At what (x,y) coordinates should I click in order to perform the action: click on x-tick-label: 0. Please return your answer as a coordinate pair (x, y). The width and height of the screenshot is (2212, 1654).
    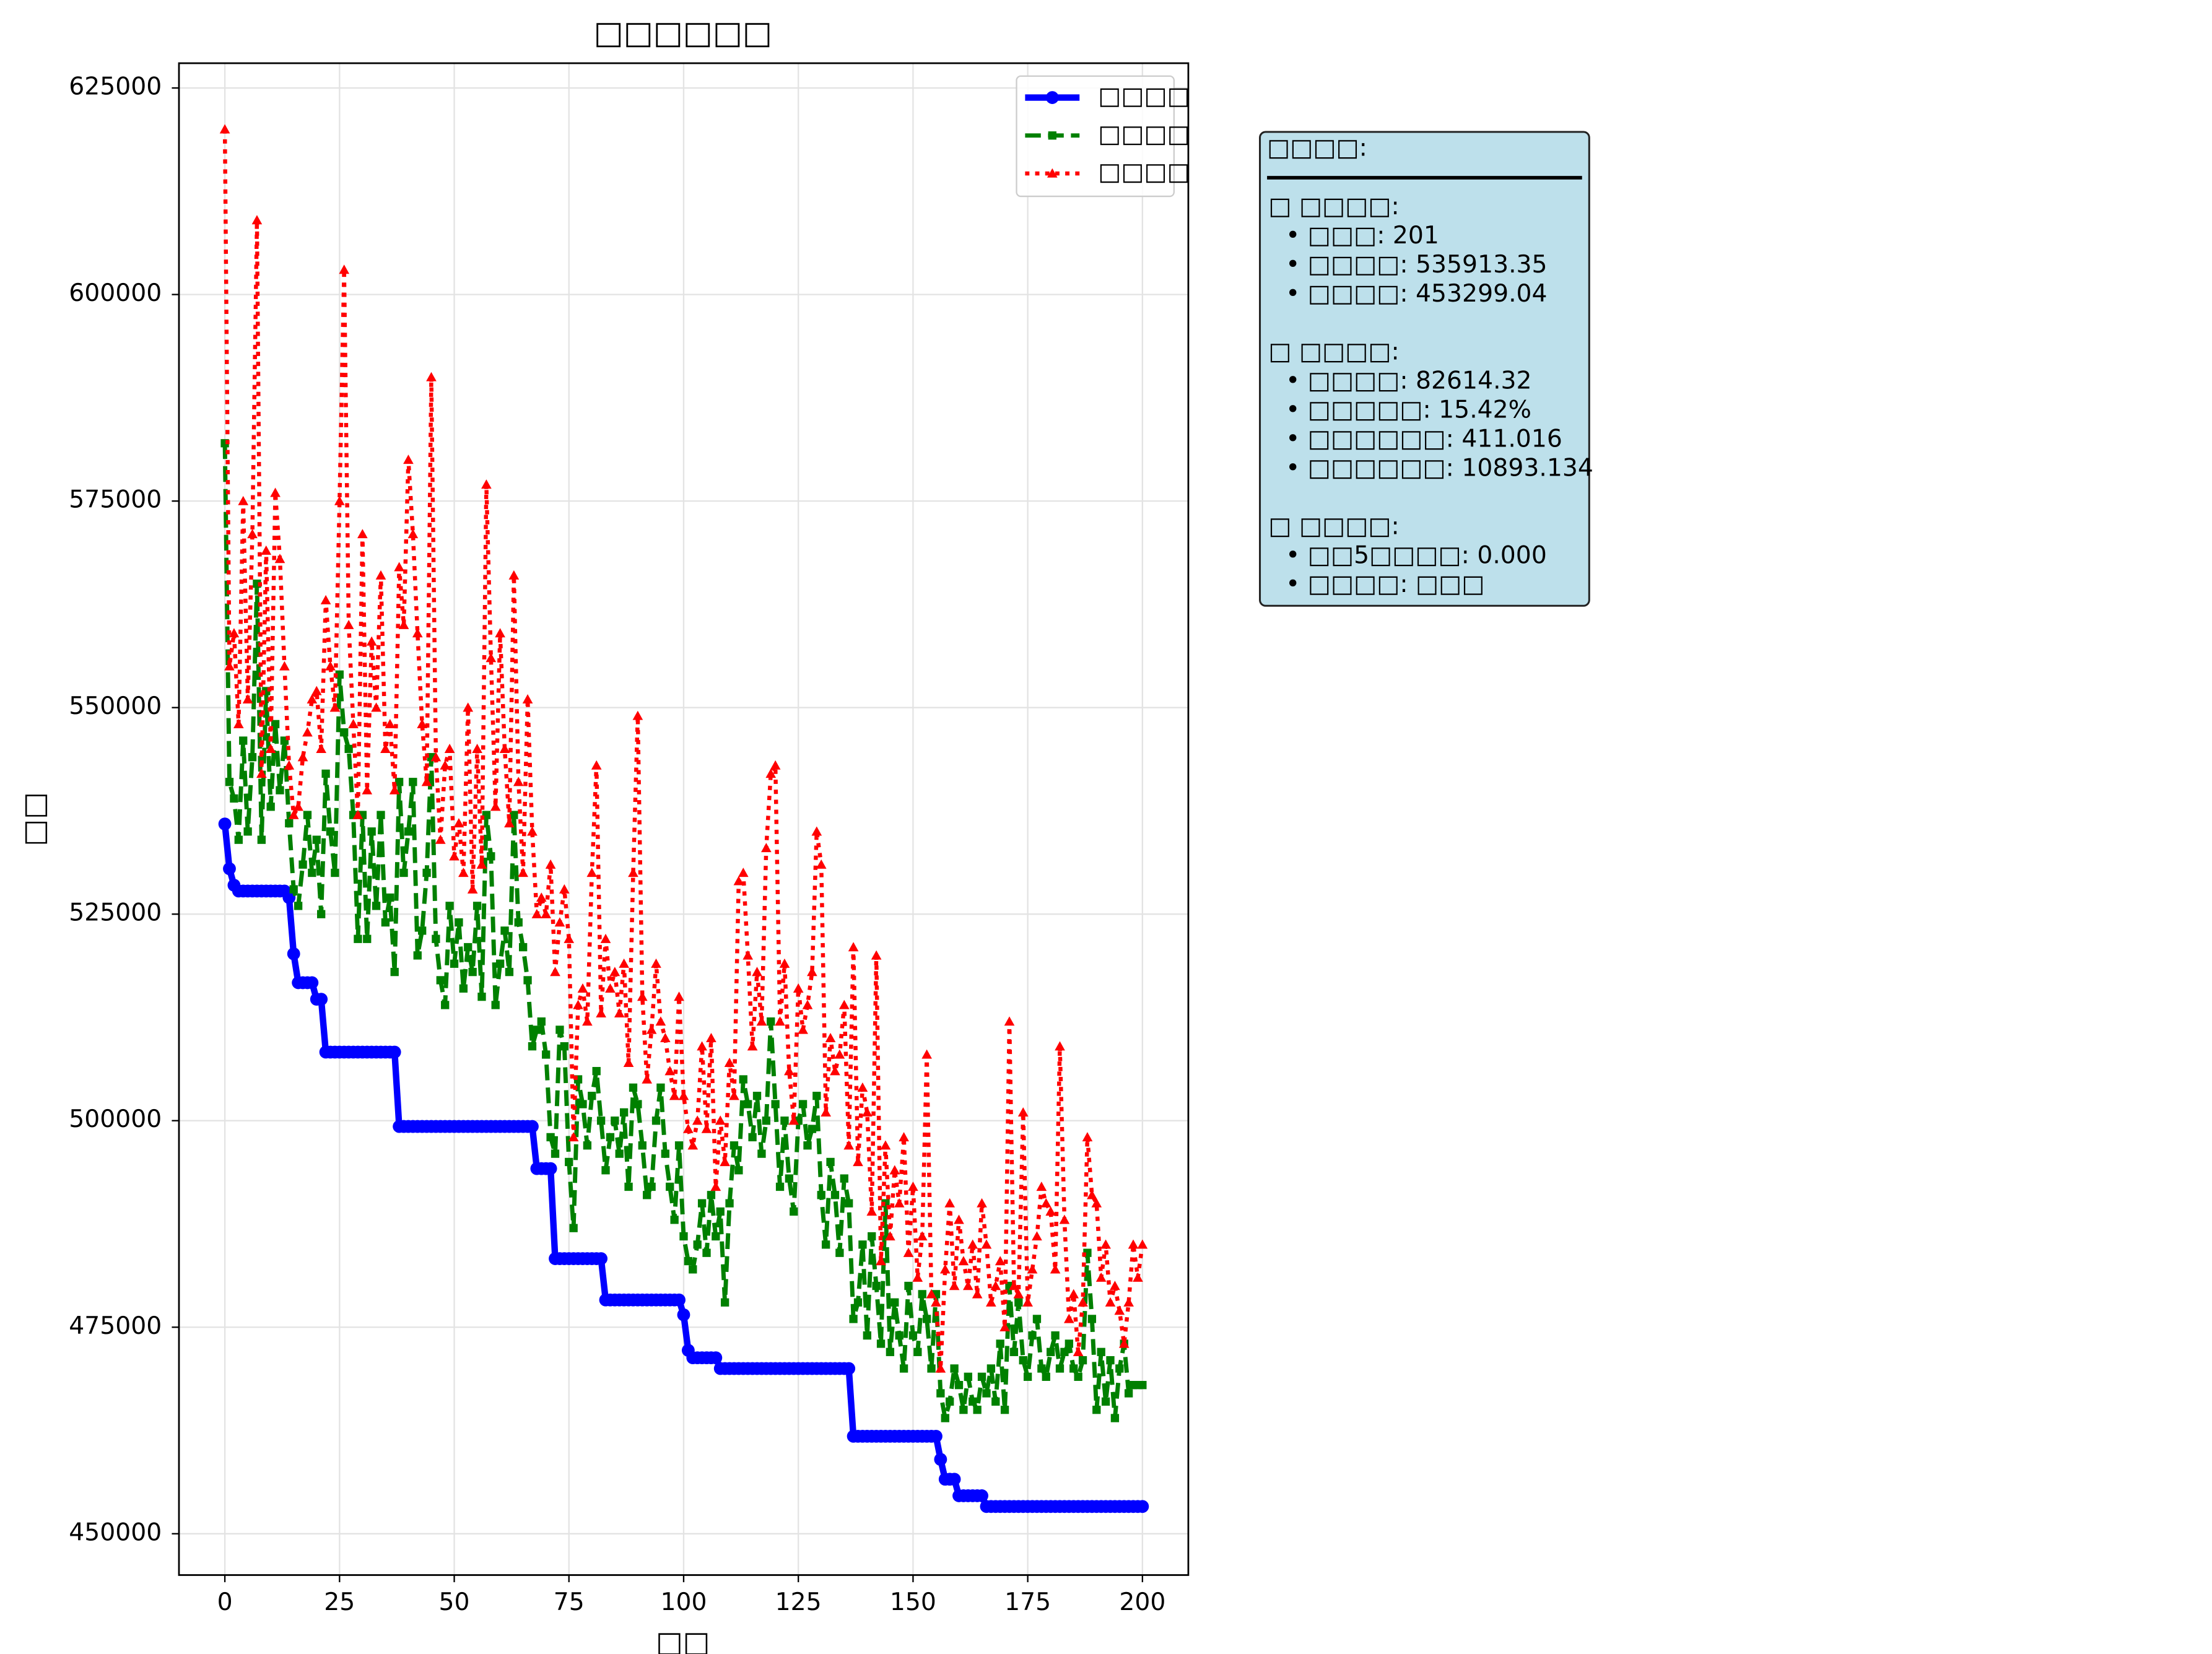
    Looking at the image, I should click on (225, 1602).